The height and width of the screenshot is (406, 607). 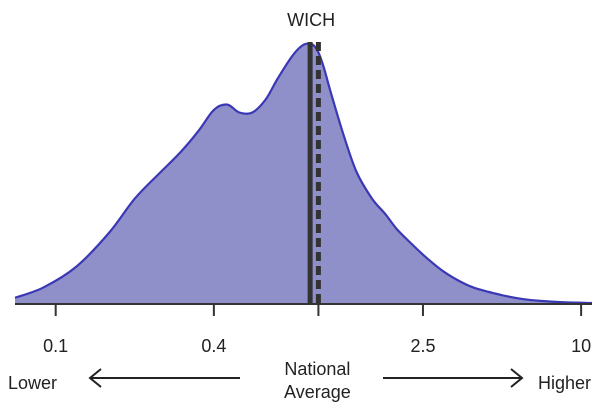 I want to click on direction-annotation: Lower National Average Higher, so click(x=299, y=380).